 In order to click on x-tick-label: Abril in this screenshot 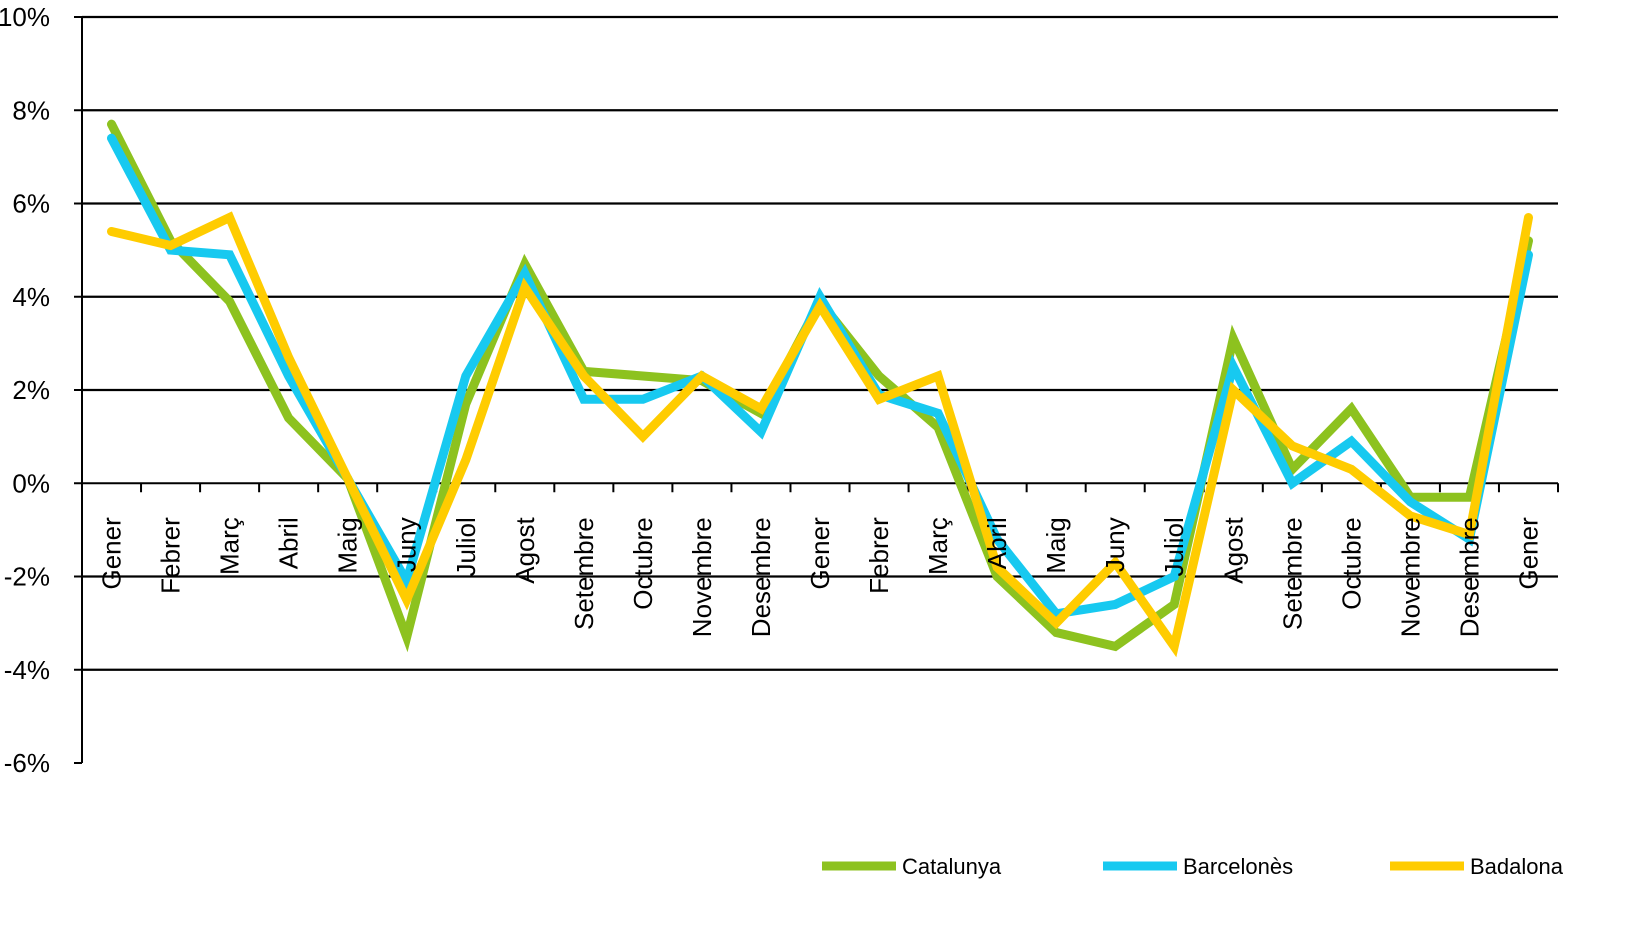, I will do `click(997, 543)`.